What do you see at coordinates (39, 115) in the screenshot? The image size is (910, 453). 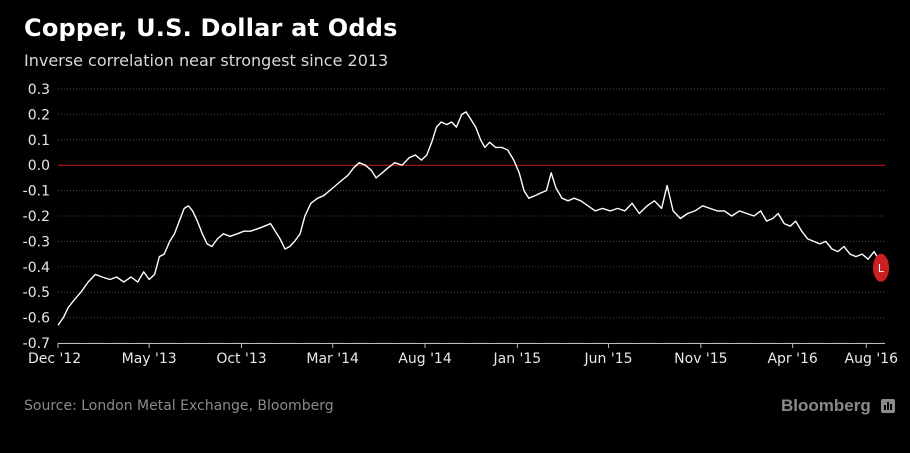 I see `y-tick-label: 0.2` at bounding box center [39, 115].